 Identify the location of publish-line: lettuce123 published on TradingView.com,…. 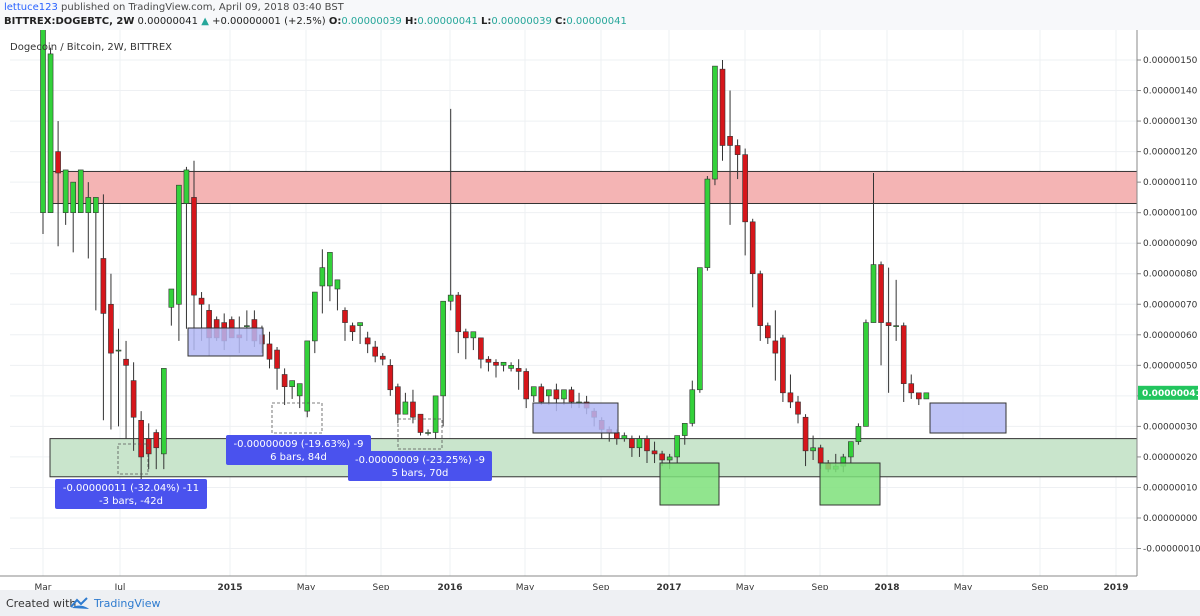
(174, 7).